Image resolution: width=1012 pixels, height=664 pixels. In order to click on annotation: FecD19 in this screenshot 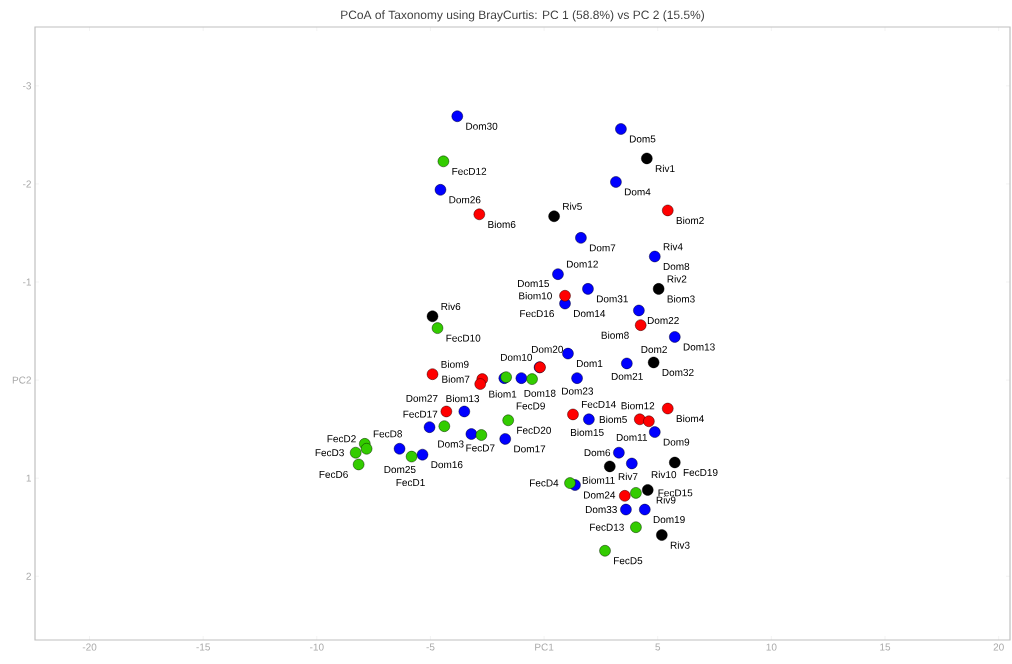, I will do `click(700, 472)`.